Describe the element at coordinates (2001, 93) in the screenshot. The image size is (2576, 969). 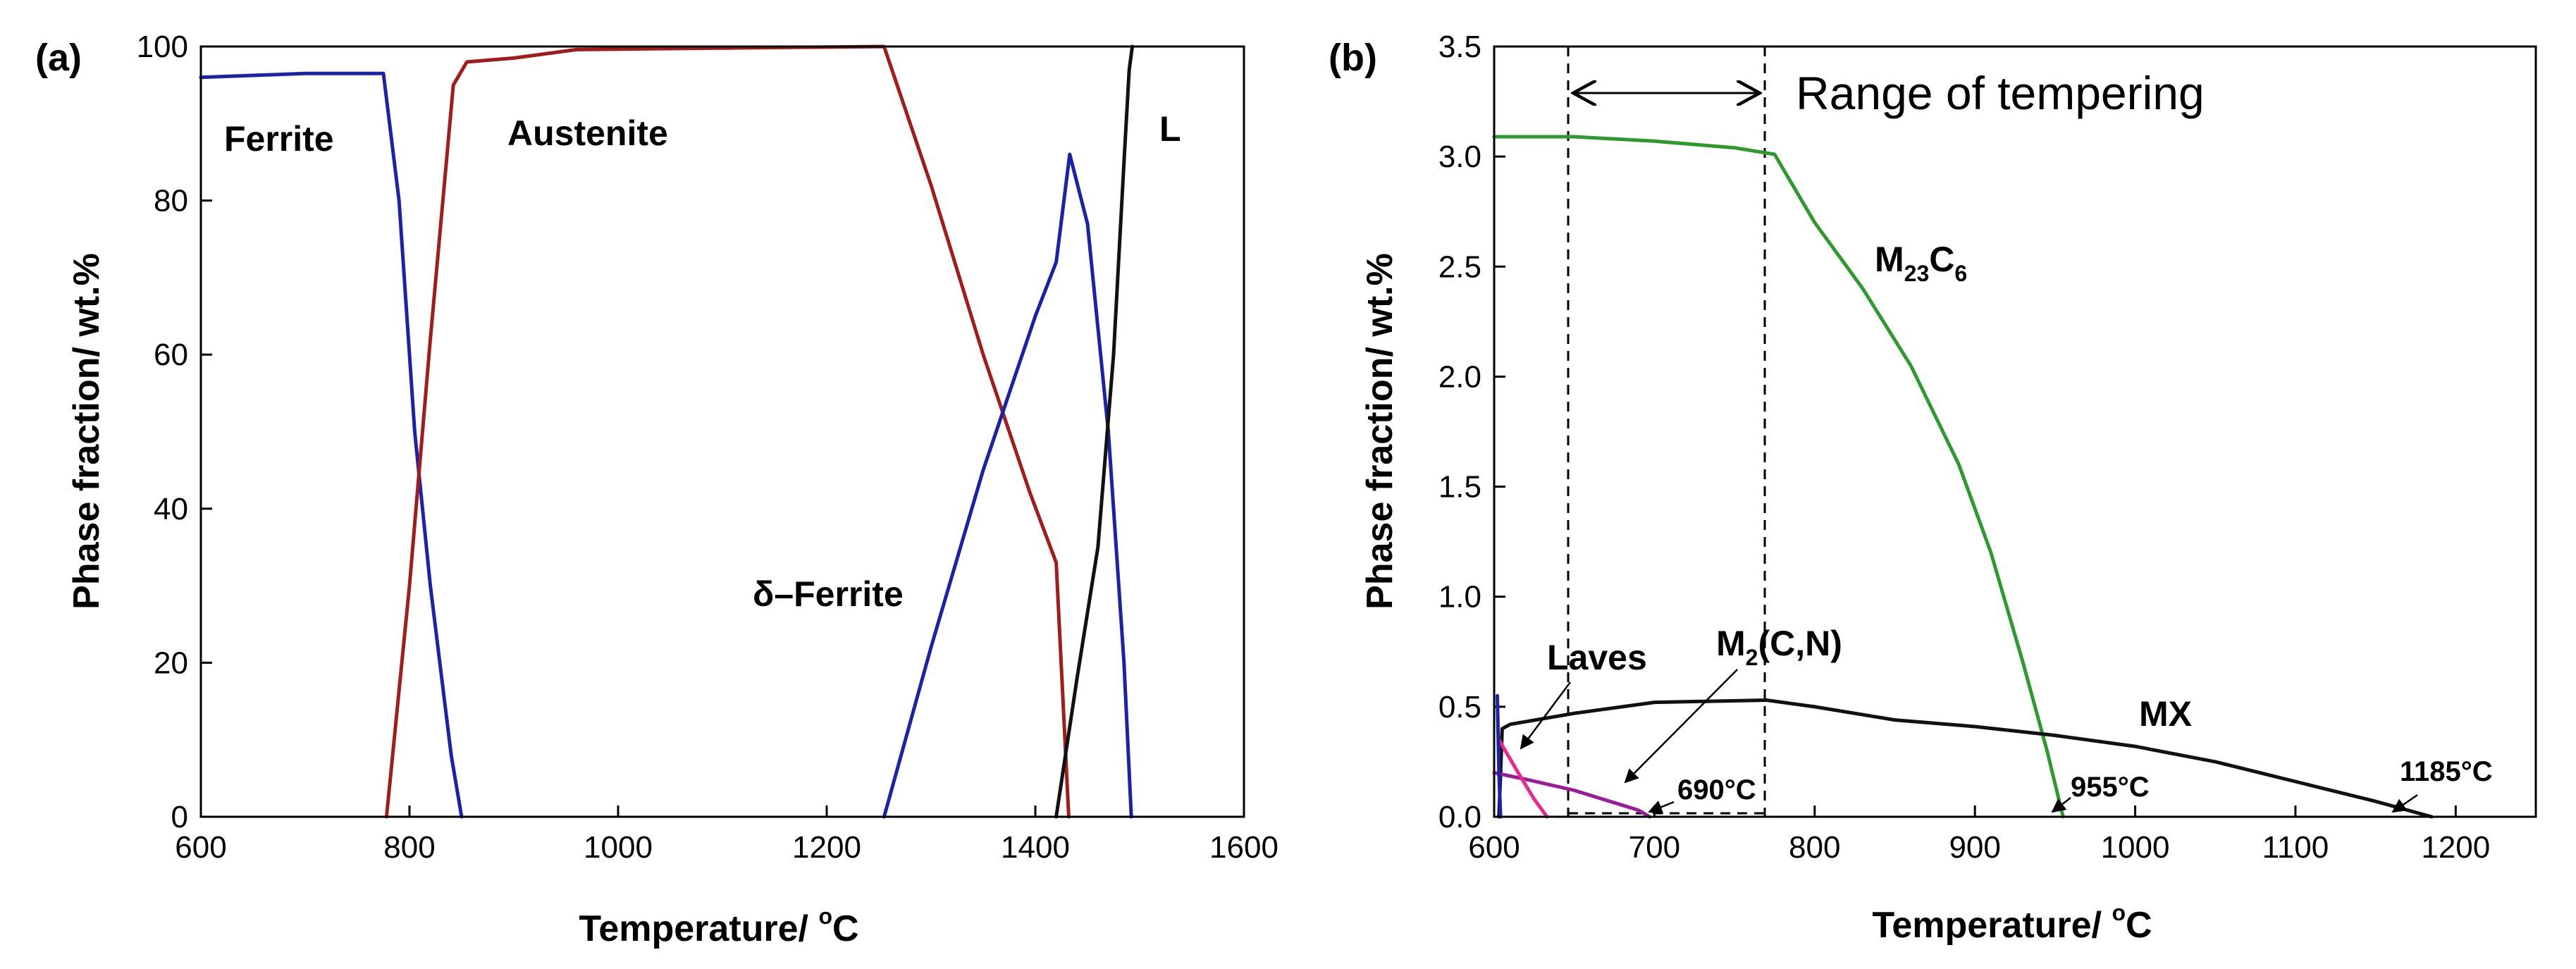
I see `range-of-tempering-label: Range of tempering` at that location.